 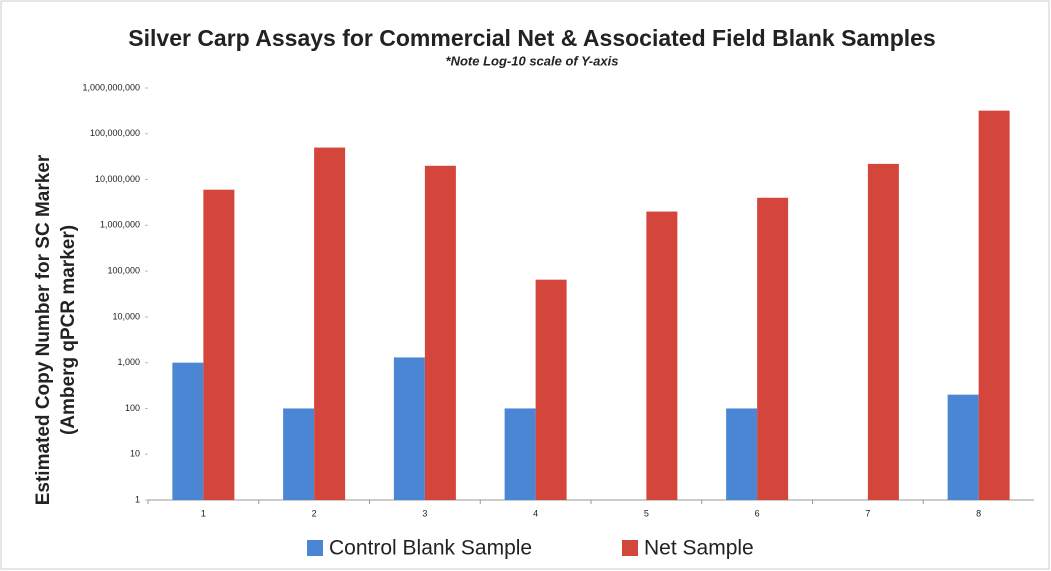 I want to click on y-tick-label: 100,000, so click(x=123, y=270).